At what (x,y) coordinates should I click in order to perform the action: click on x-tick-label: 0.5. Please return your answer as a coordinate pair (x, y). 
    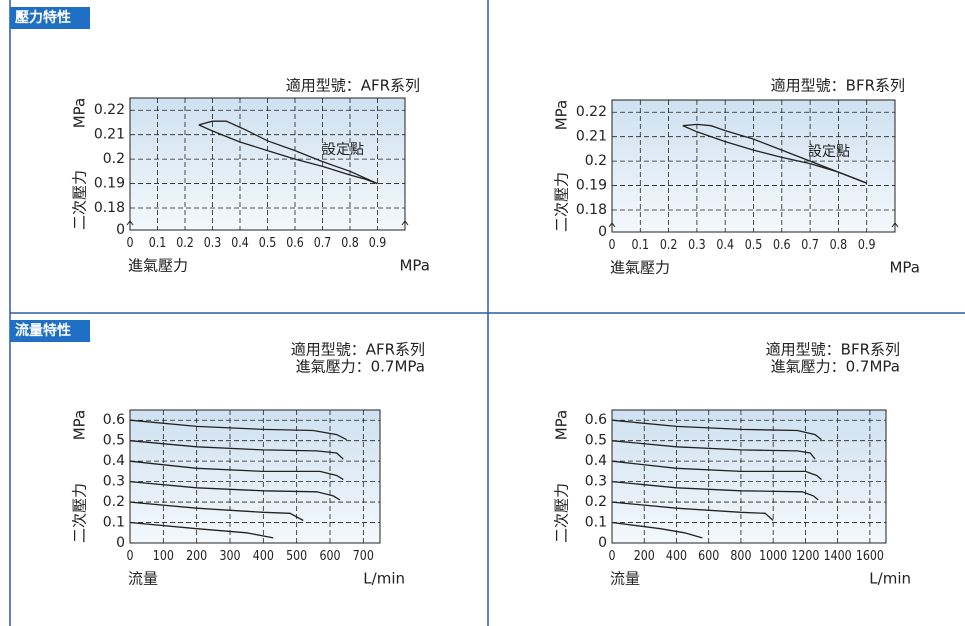
    Looking at the image, I should click on (268, 242).